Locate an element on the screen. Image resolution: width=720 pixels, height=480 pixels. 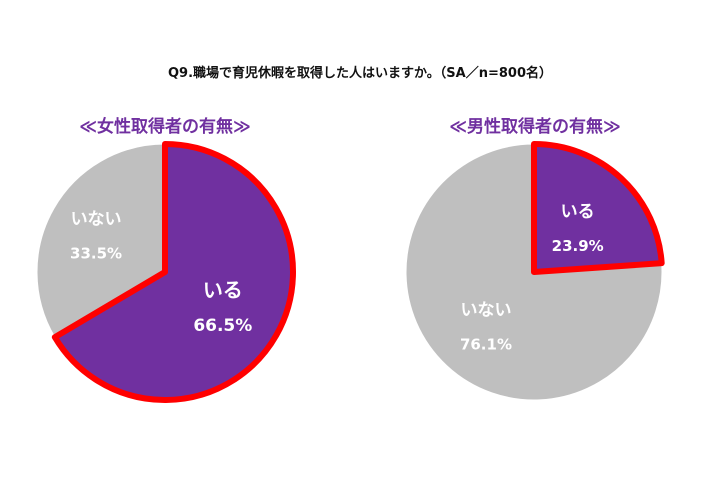
male-slice-label-no: いない is located at coordinates (485, 310).